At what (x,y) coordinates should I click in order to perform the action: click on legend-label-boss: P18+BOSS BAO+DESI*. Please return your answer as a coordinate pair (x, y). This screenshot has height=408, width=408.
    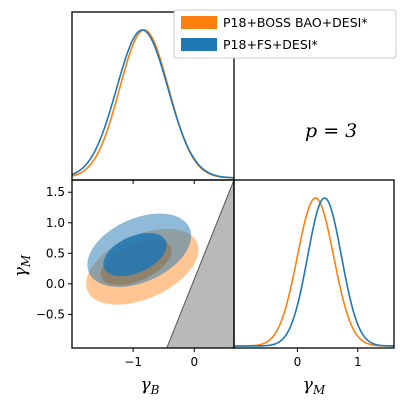
    Looking at the image, I should click on (295, 22).